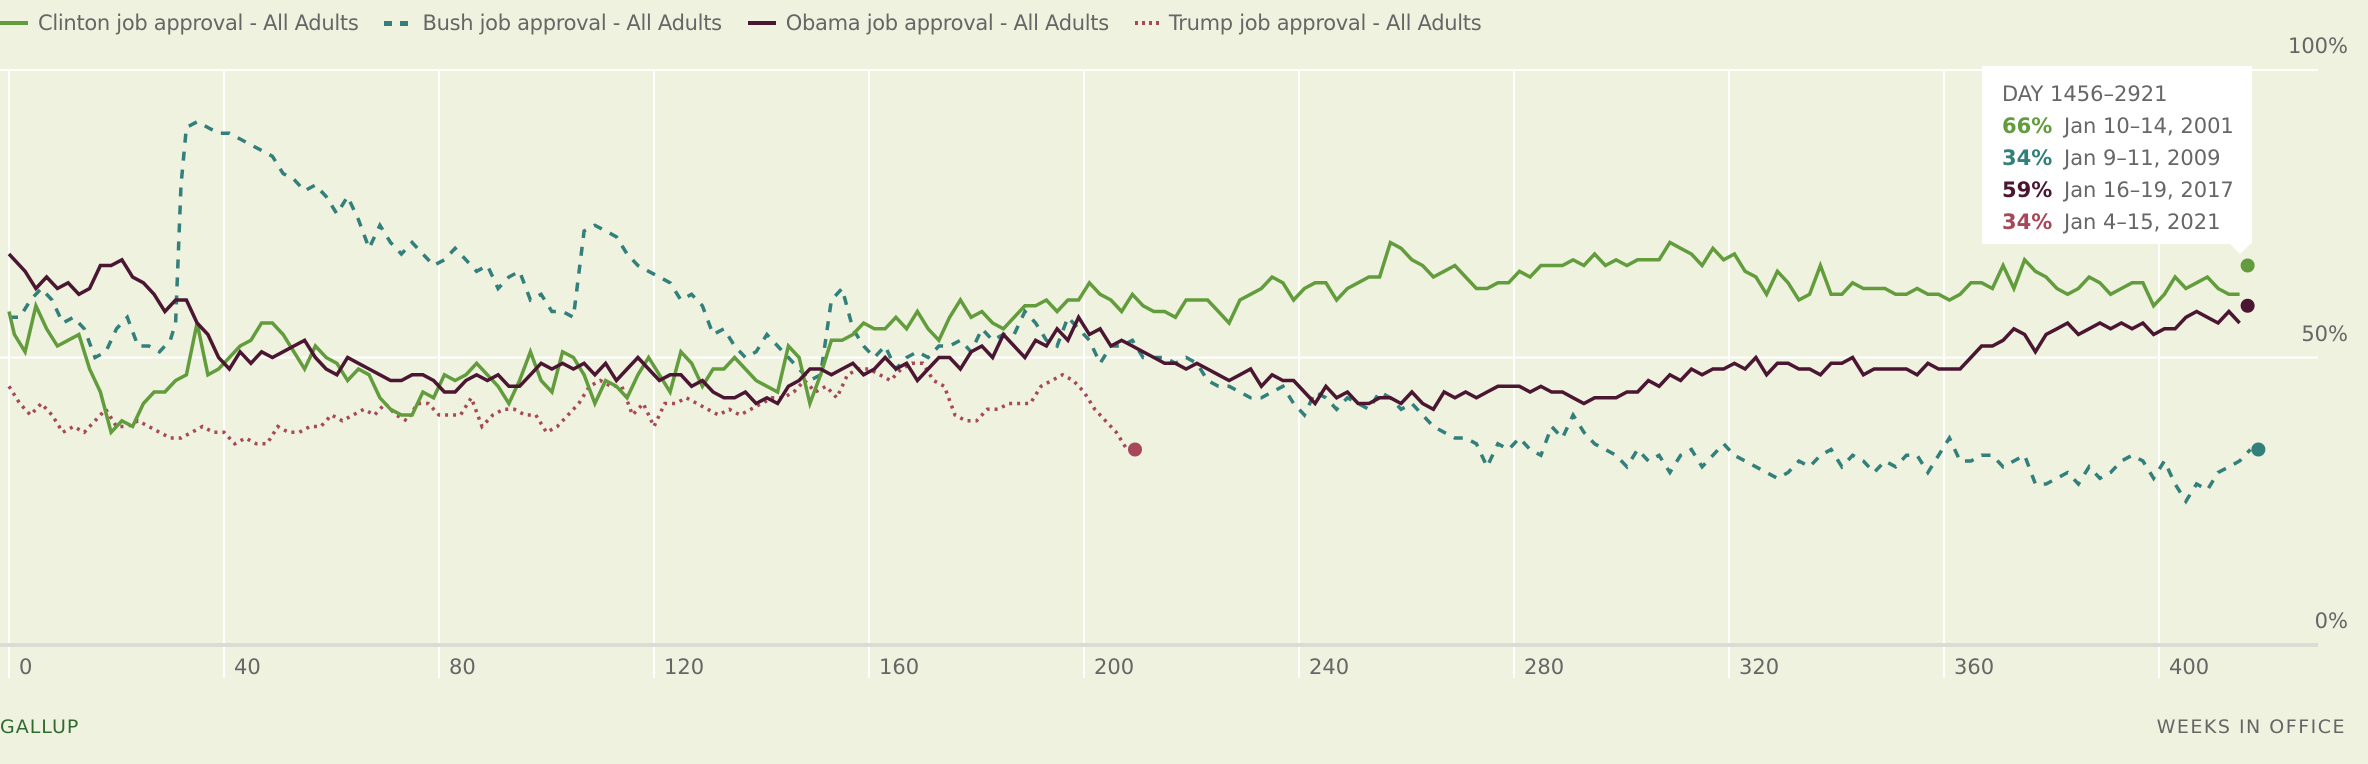 The height and width of the screenshot is (764, 2368). What do you see at coordinates (26, 667) in the screenshot?
I see `x-tick-label: 0` at bounding box center [26, 667].